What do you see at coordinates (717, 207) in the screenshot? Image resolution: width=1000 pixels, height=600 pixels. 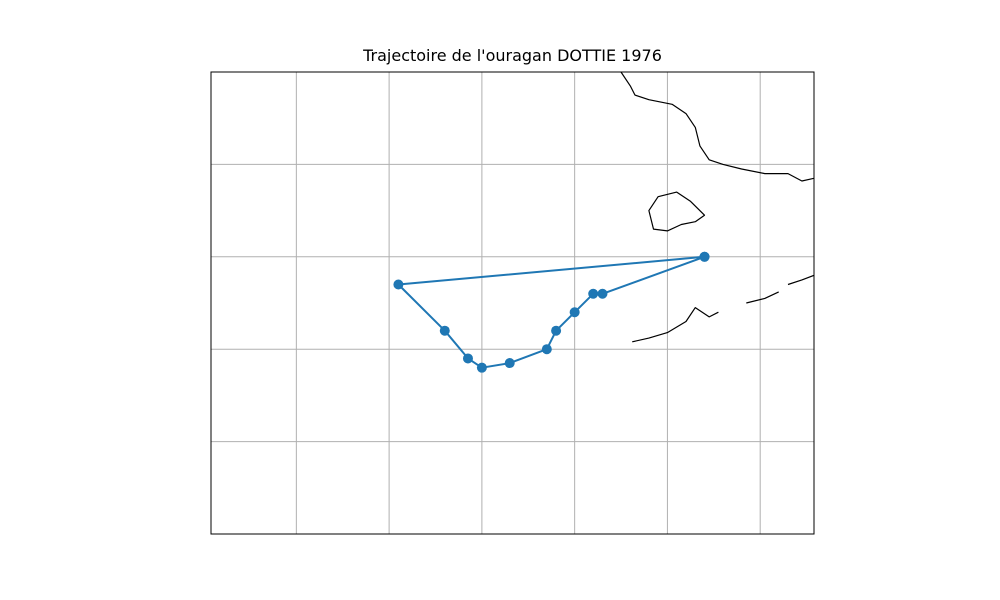 I see `coastline-layer` at bounding box center [717, 207].